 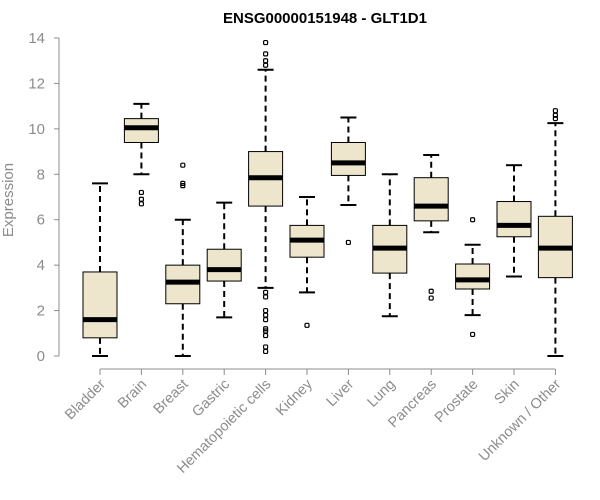 I want to click on x-tick-label: Kidney, so click(x=294, y=397).